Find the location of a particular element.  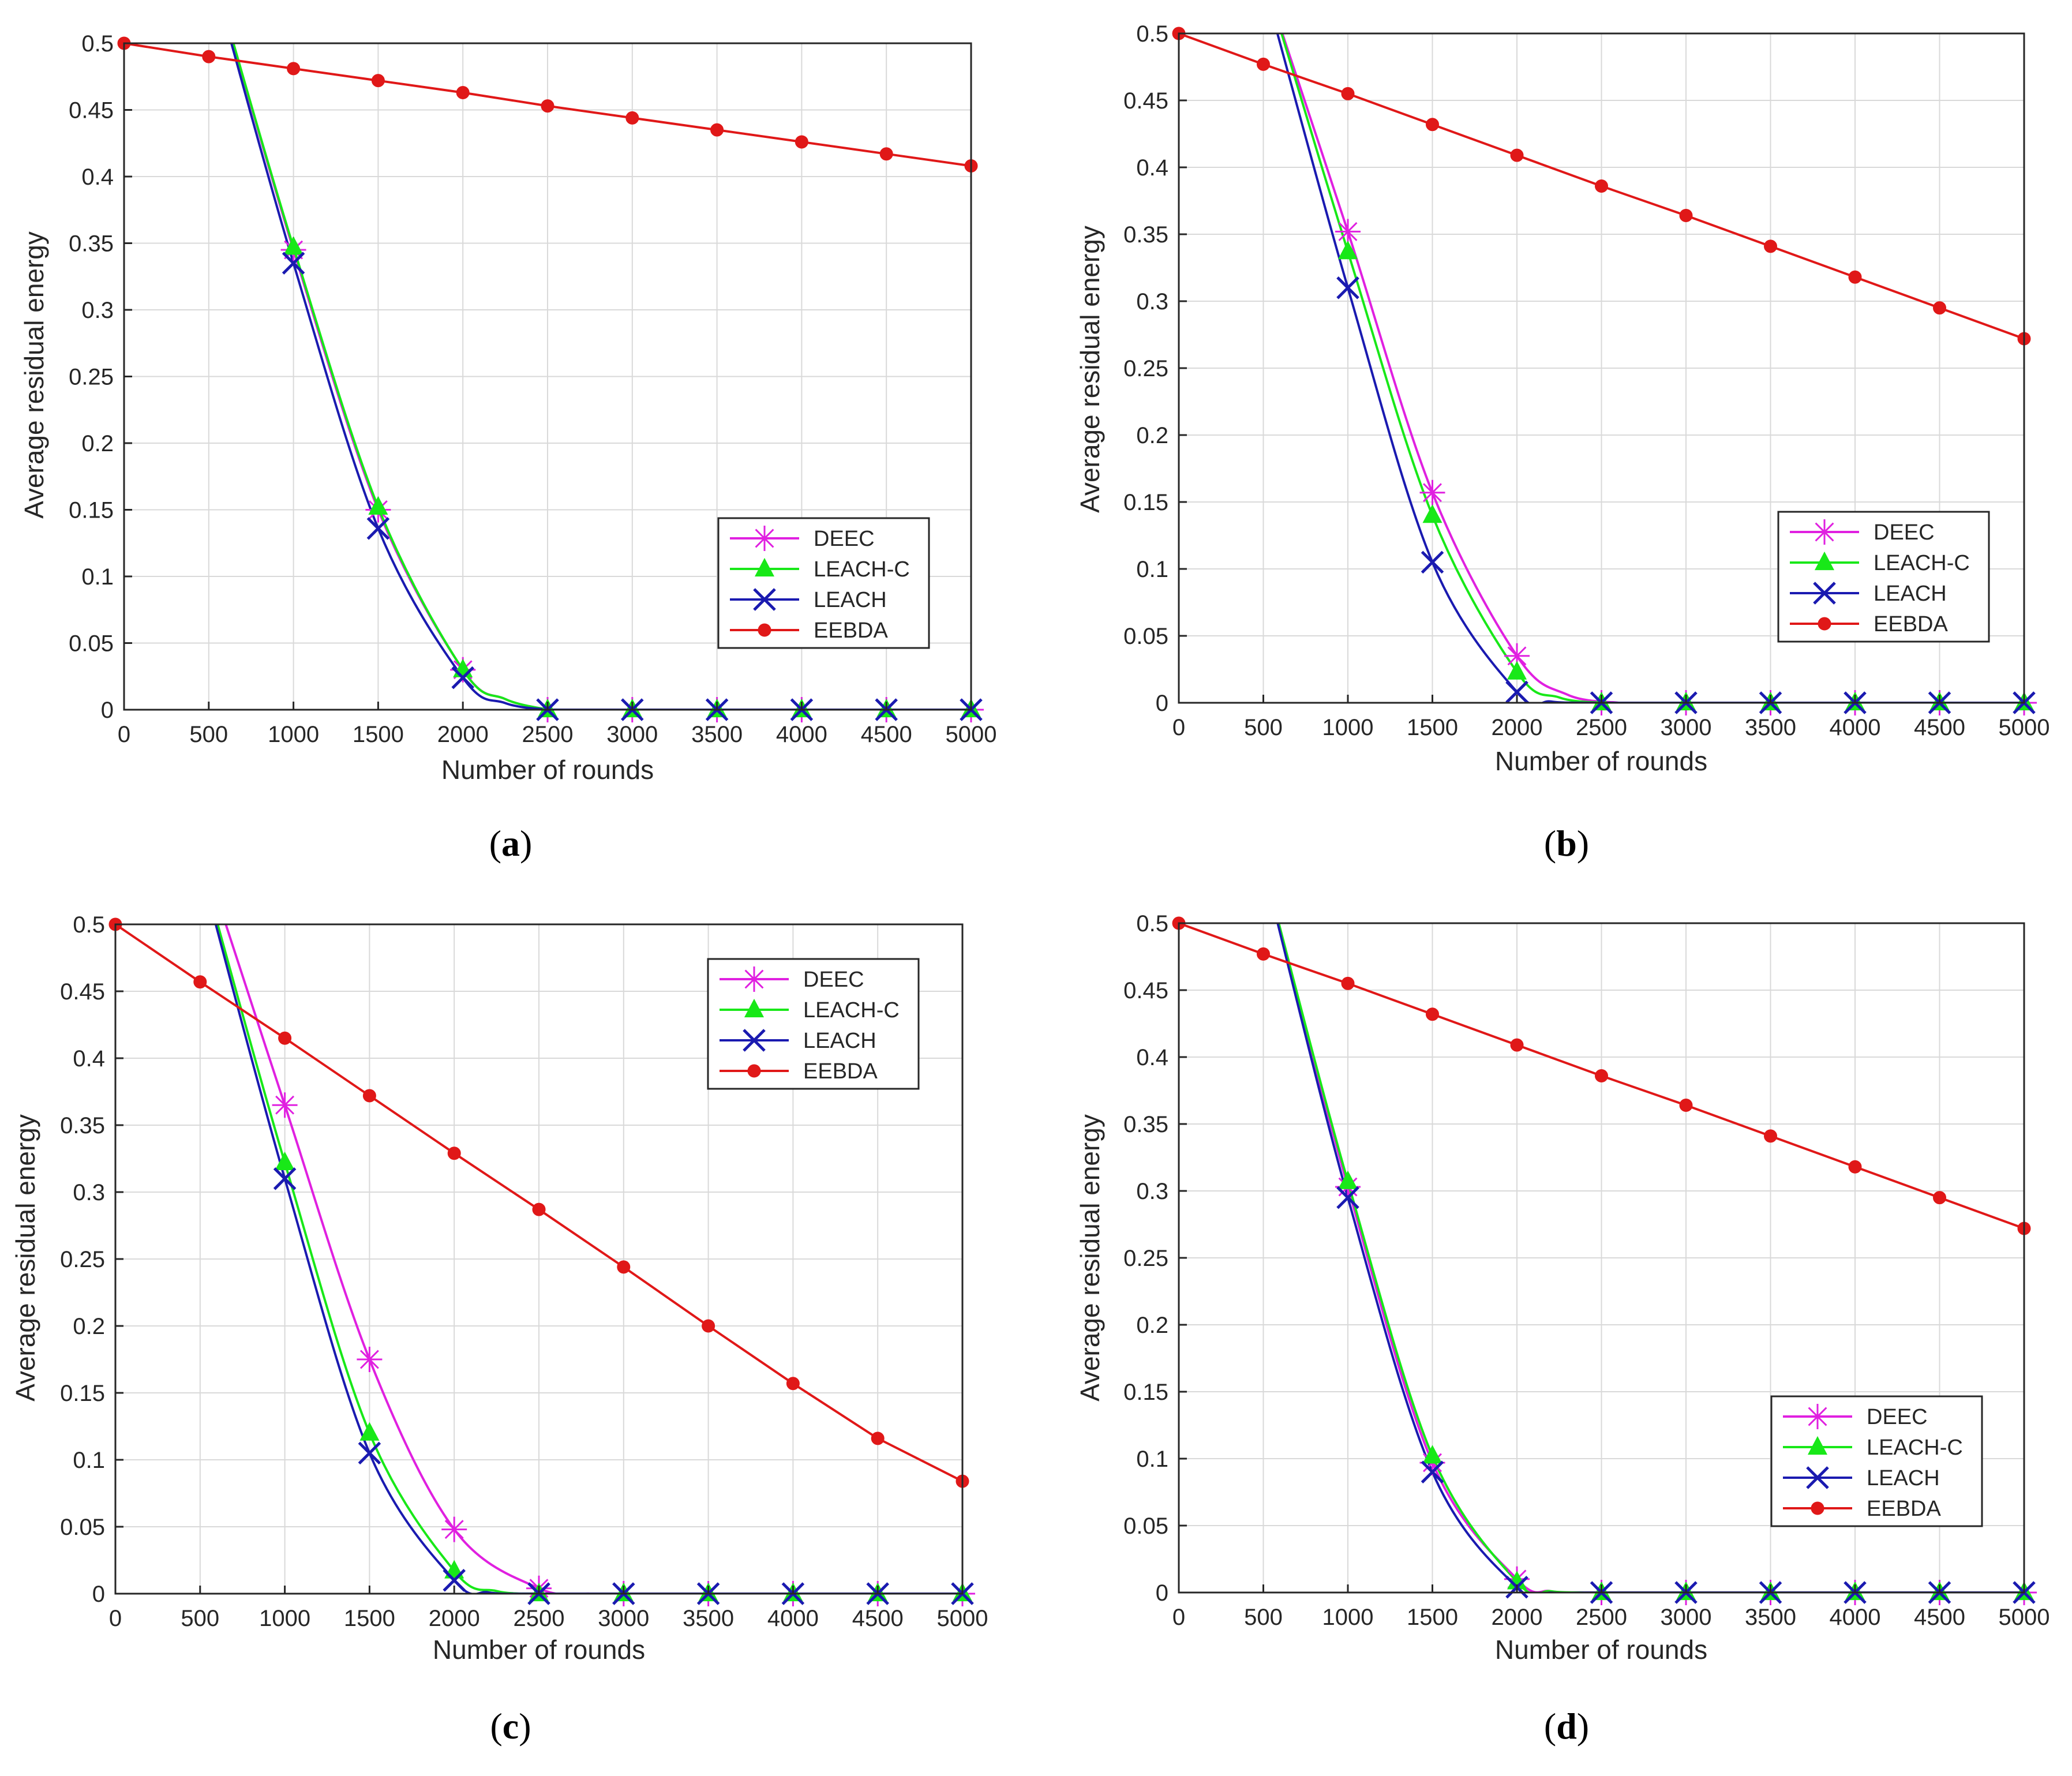

series-deec is located at coordinates (593, 1259).